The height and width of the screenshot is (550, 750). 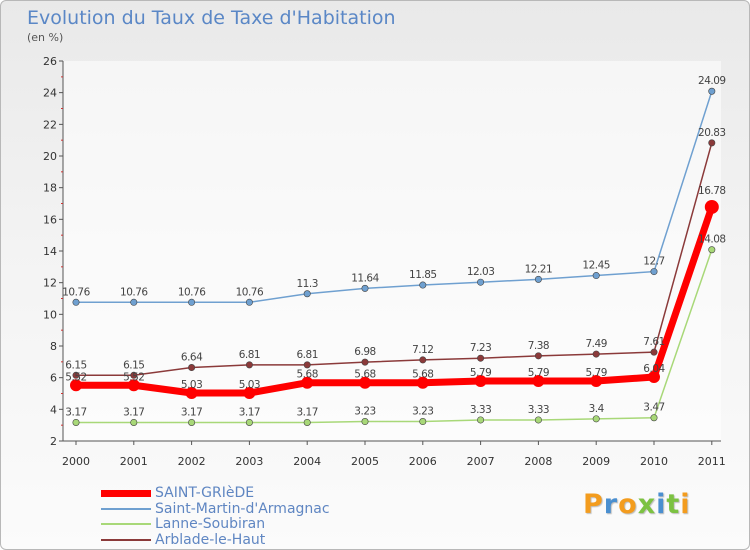 I want to click on logo-letter: P, so click(x=593, y=504).